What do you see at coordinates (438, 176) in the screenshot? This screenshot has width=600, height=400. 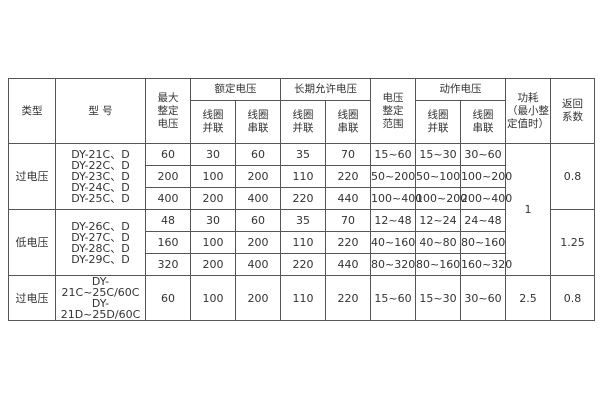 I see `action-parallel-cell: 50~100` at bounding box center [438, 176].